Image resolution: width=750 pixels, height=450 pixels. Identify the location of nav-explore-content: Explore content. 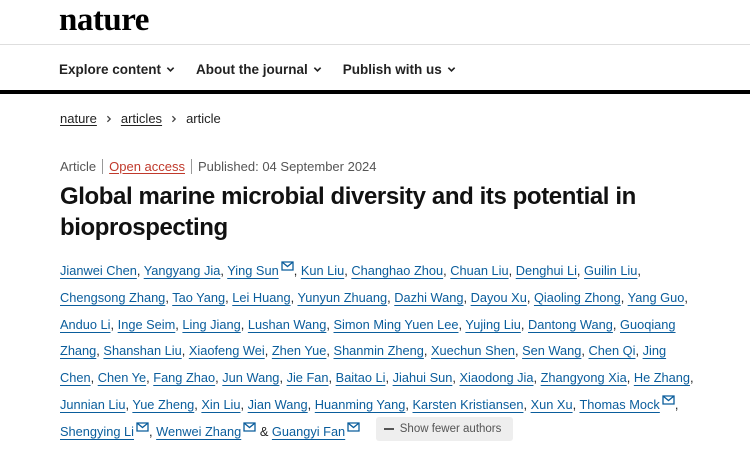
(117, 69).